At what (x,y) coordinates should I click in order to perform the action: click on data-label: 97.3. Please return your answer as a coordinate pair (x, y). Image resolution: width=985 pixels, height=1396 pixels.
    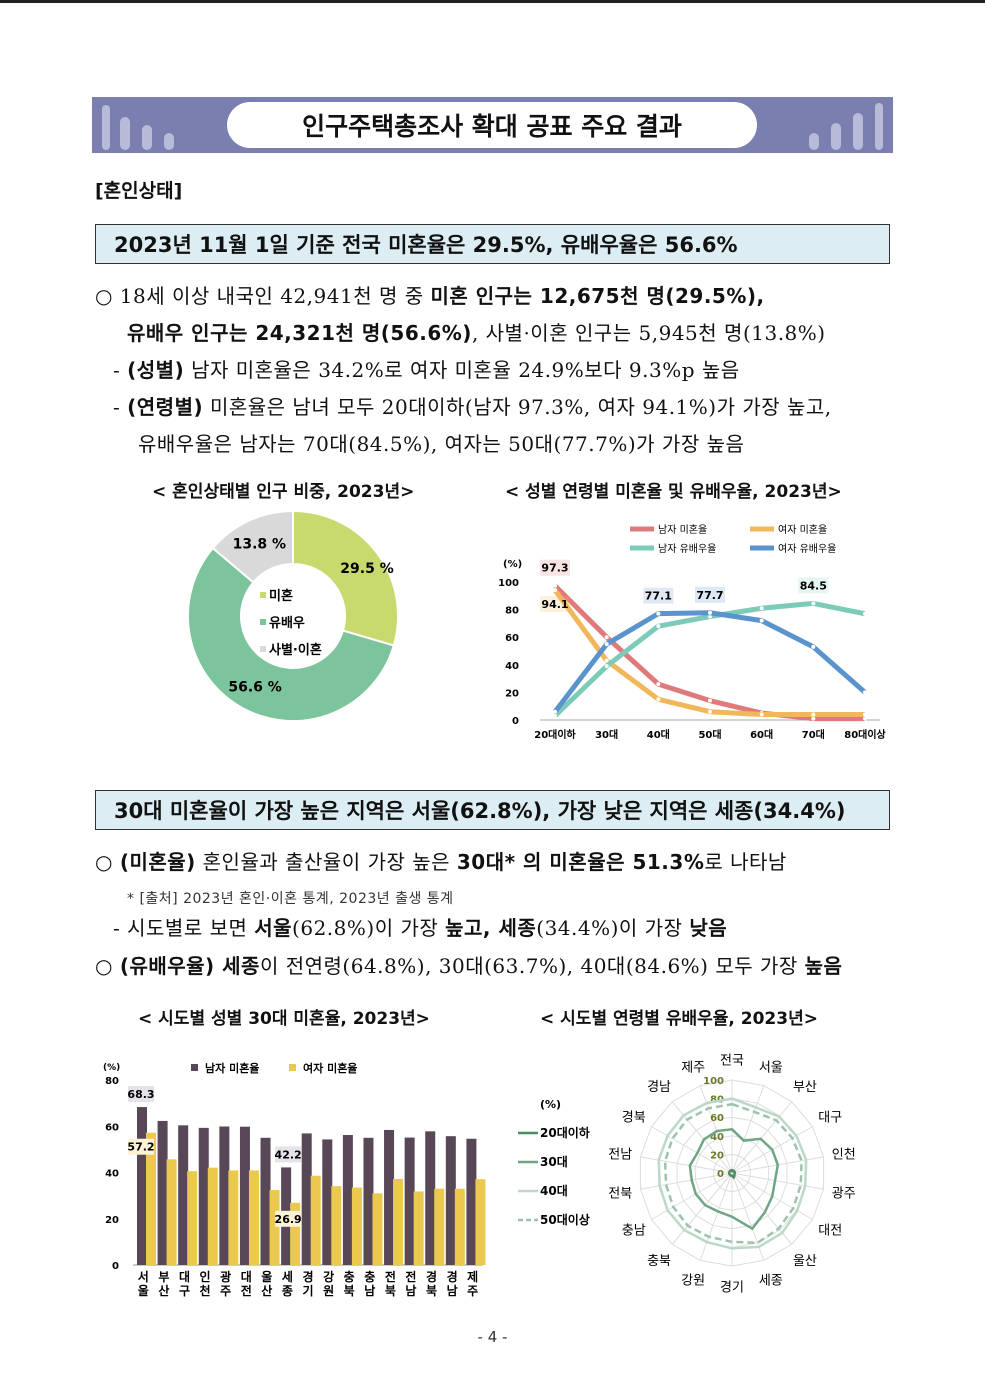
    Looking at the image, I should click on (554, 568).